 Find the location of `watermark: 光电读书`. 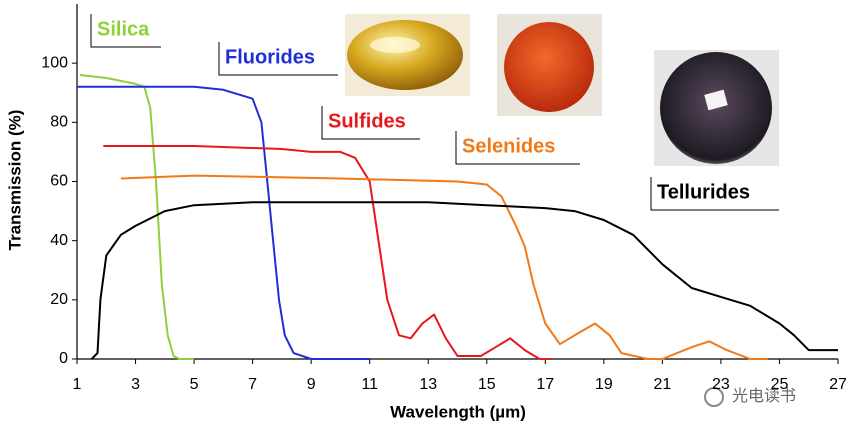

watermark: 光电读书 is located at coordinates (750, 397).